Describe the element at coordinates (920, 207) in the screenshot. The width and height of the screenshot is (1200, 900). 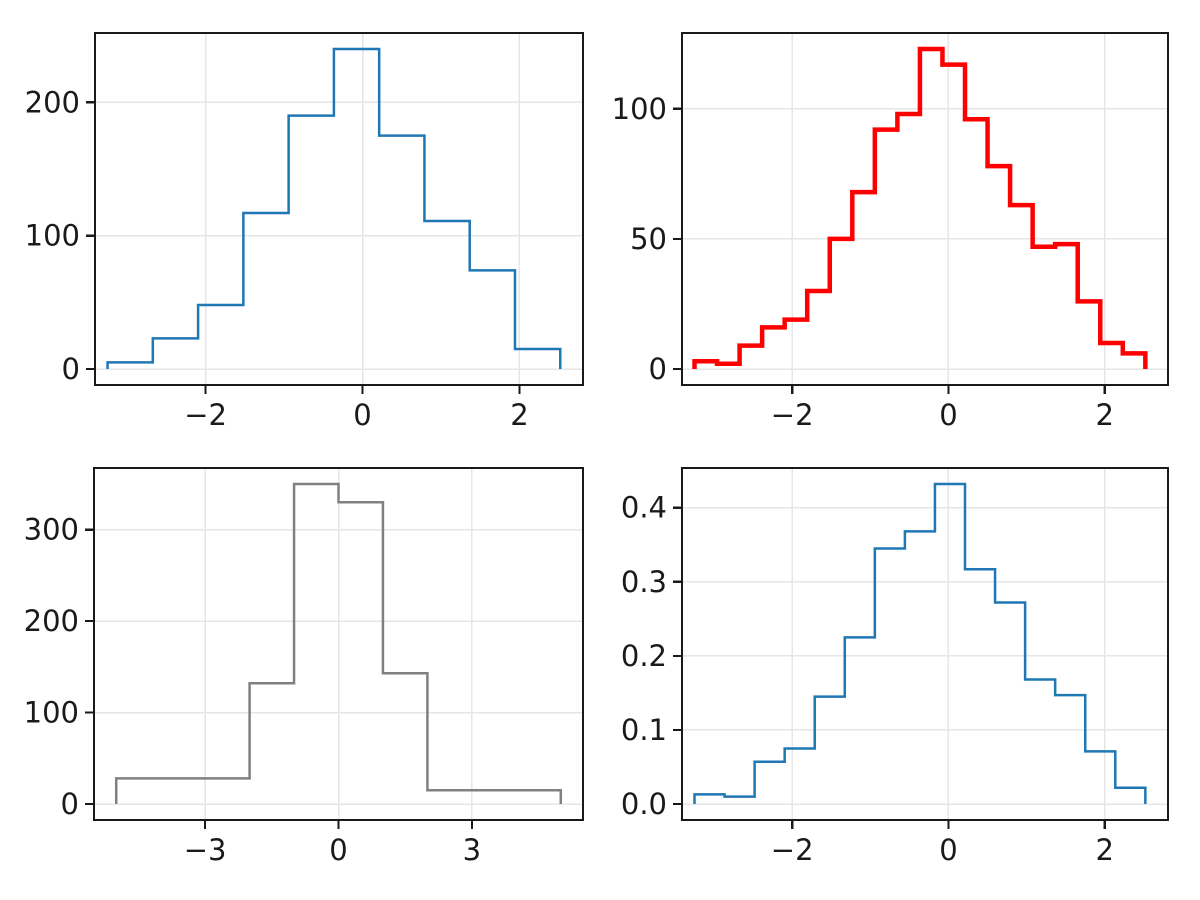
I see `histogram-line-hist-20-bins` at that location.